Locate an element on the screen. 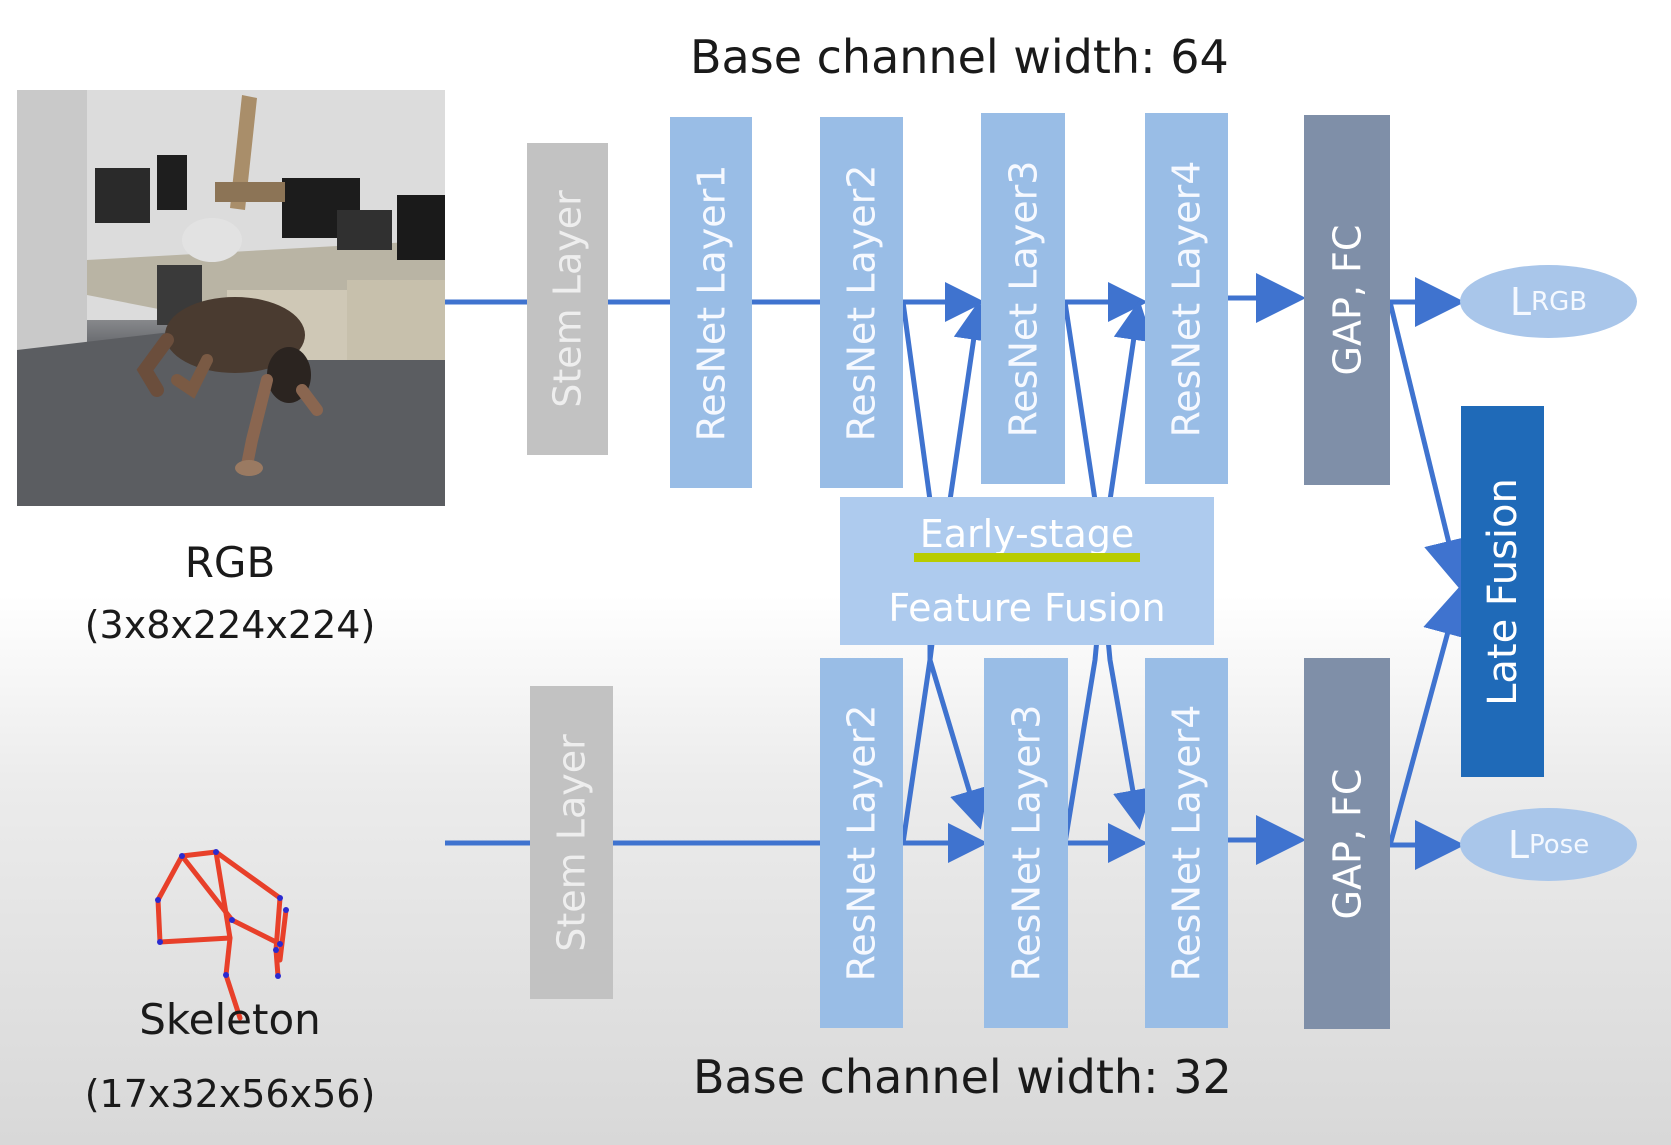 The height and width of the screenshot is (1145, 1671). rgb-stem-label: Stem Layer is located at coordinates (567, 299).